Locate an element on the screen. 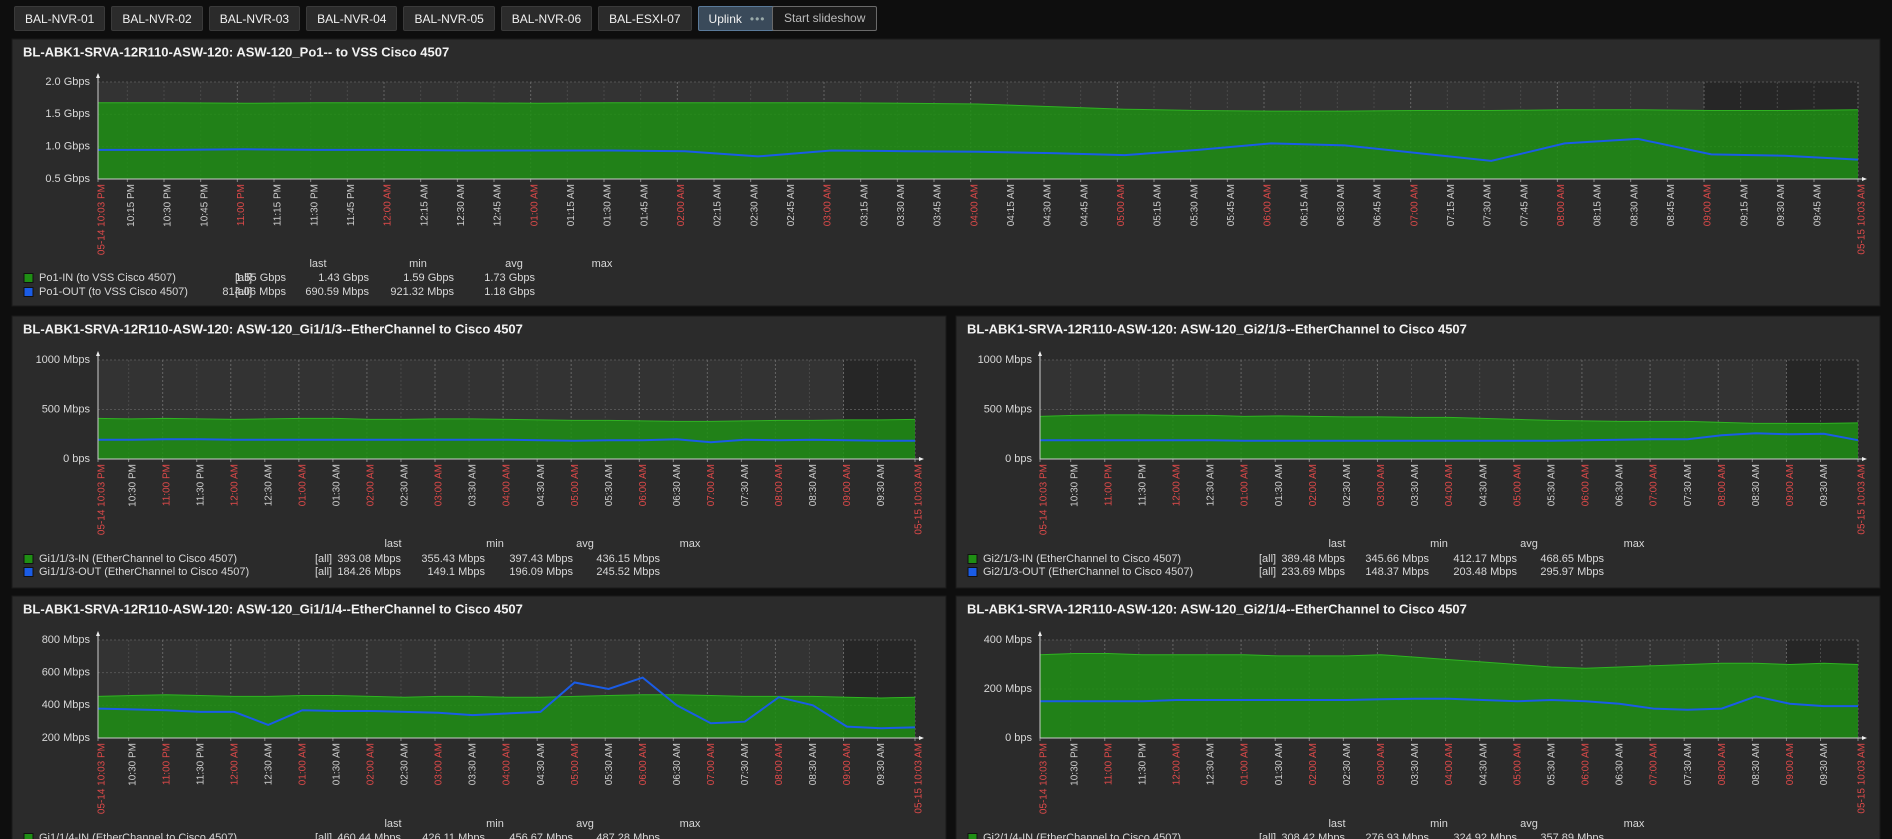 This screenshot has height=839, width=1892. legend-stat: 397.43 Mbps is located at coordinates (541, 559).